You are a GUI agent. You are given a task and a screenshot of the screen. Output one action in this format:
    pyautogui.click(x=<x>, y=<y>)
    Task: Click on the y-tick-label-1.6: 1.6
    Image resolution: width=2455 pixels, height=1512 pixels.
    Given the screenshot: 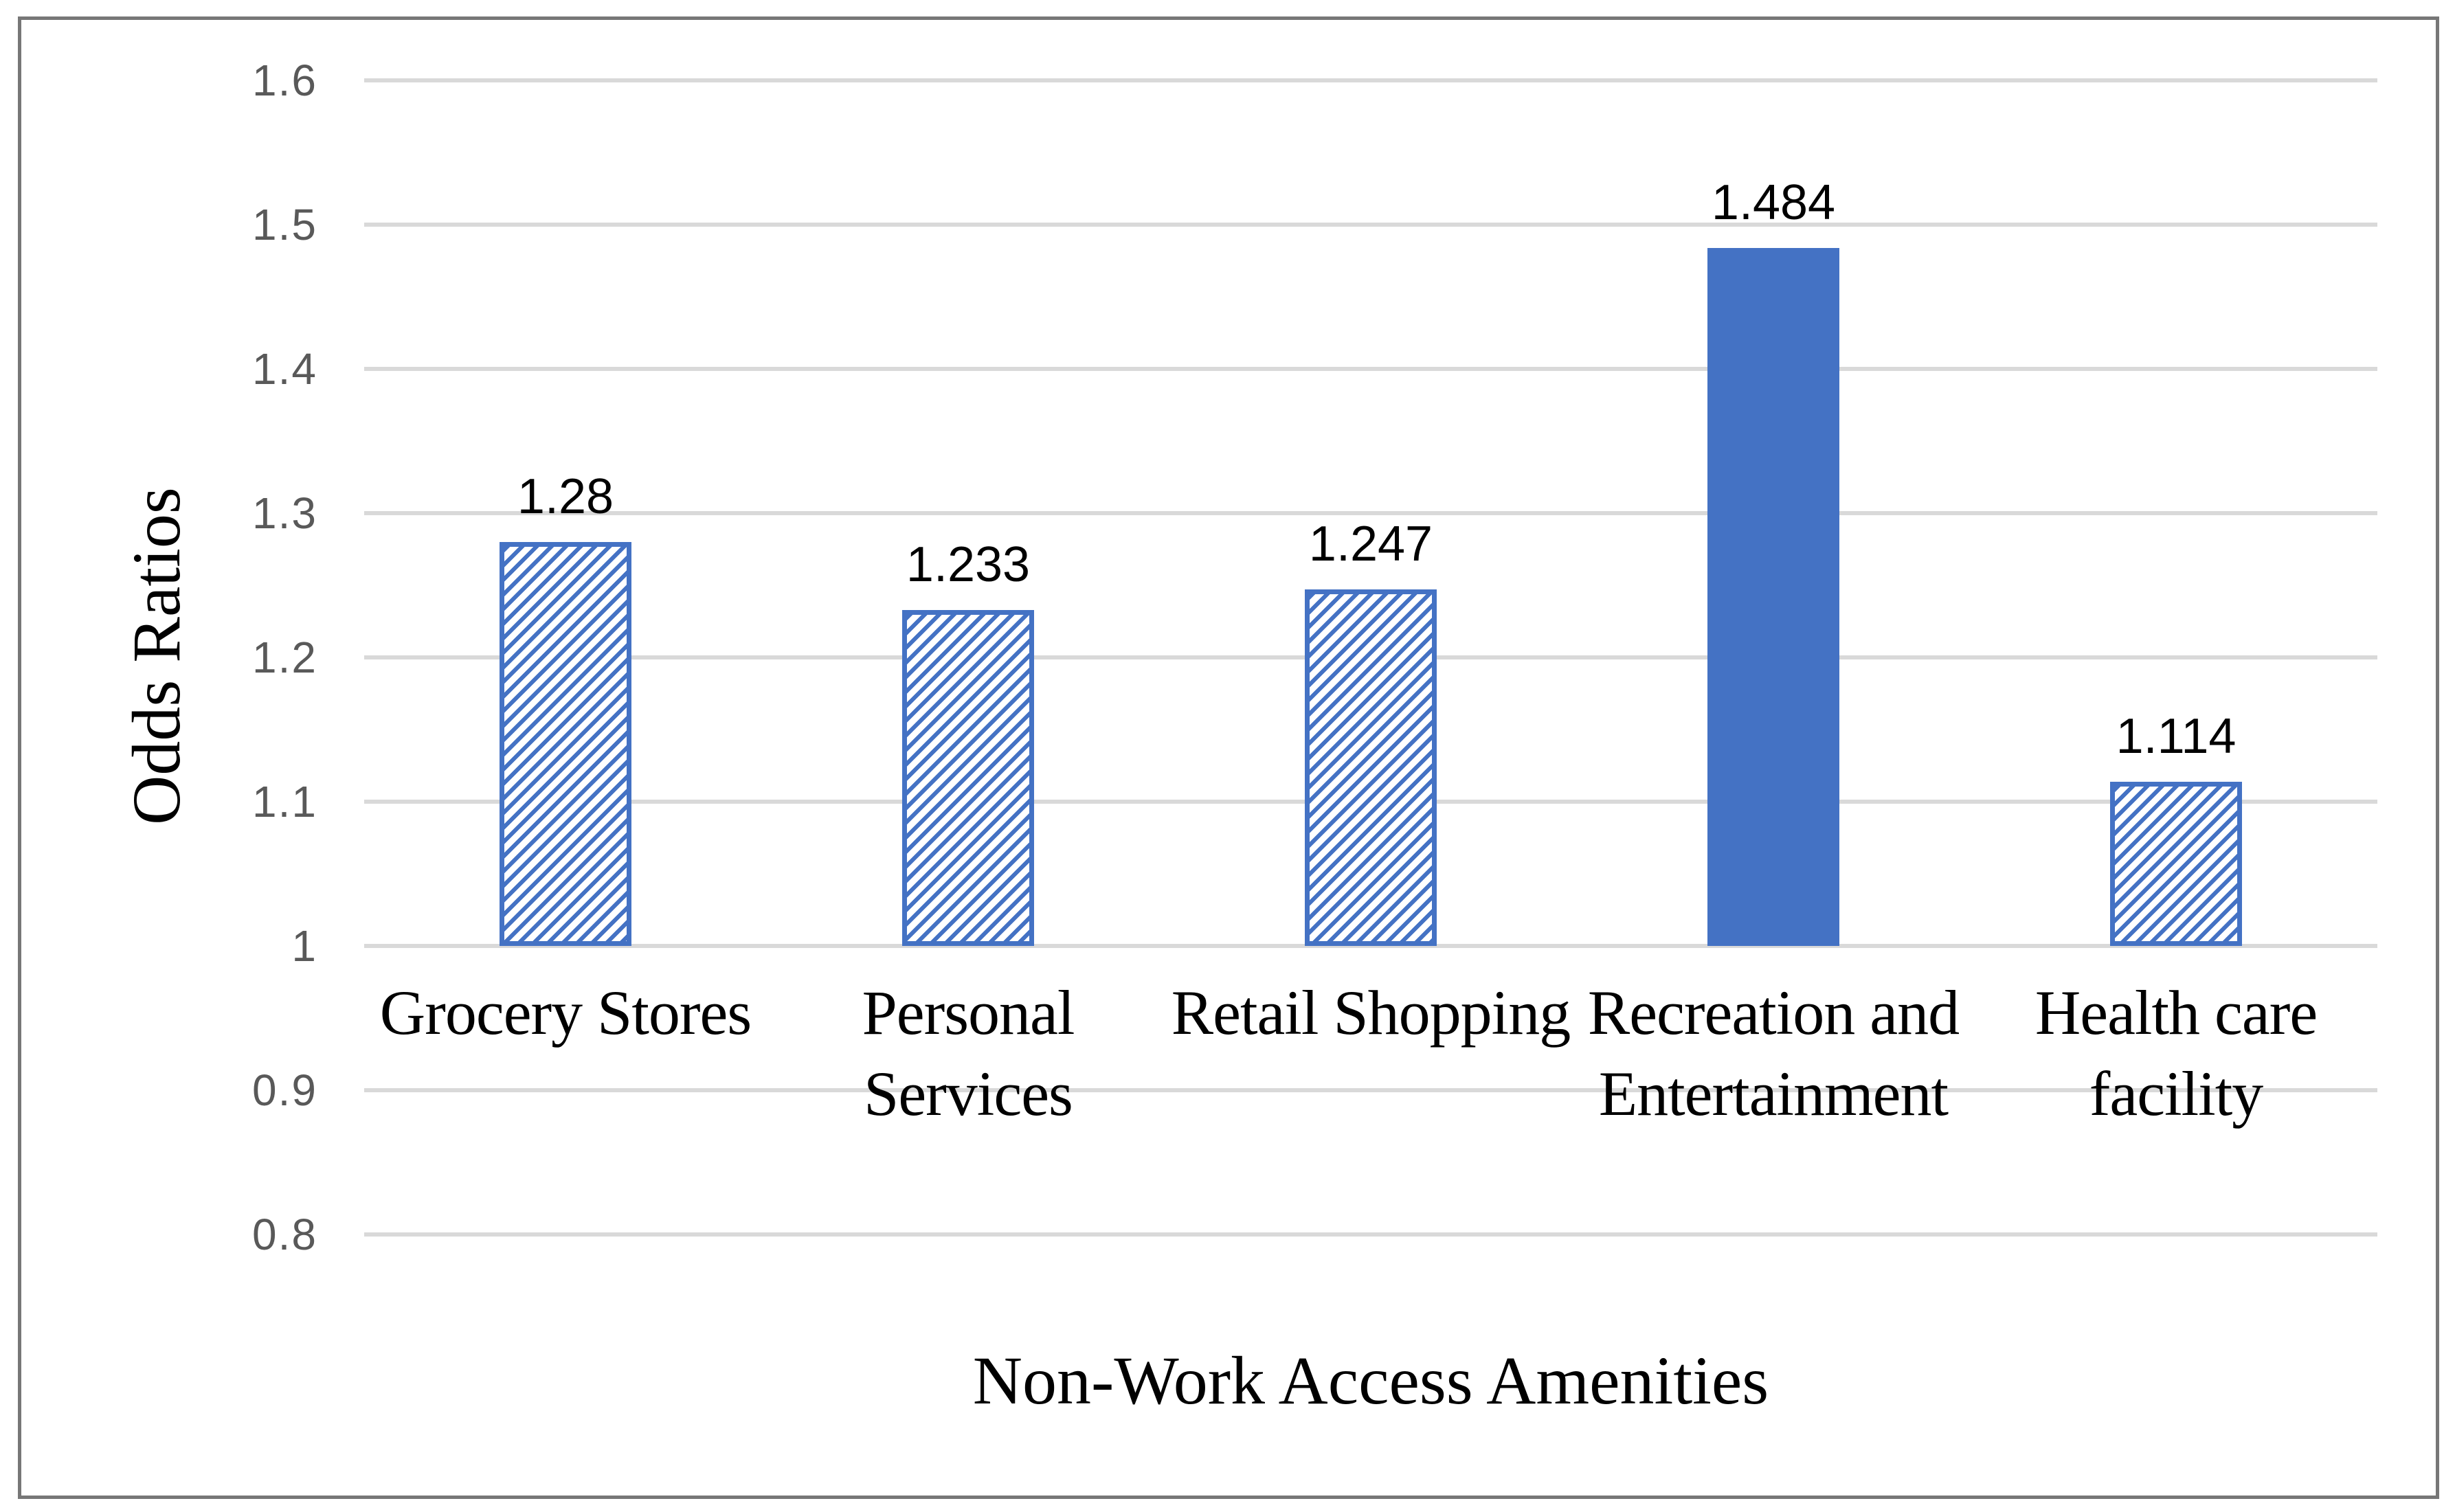 What is the action you would take?
    pyautogui.click(x=284, y=80)
    